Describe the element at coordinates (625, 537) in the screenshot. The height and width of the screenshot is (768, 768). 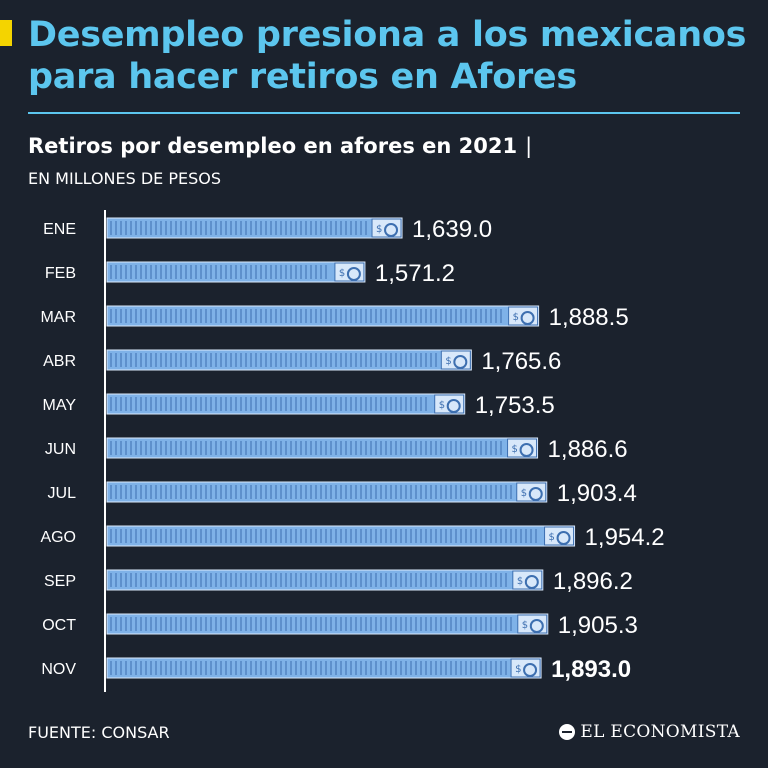
I see `value-label-ago: 1,954.2` at that location.